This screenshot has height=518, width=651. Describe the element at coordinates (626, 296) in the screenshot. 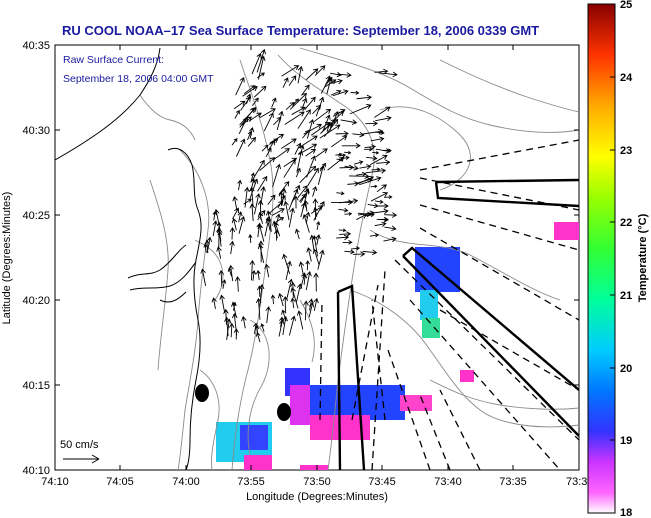

I see `colorbar-tick: 21` at that location.